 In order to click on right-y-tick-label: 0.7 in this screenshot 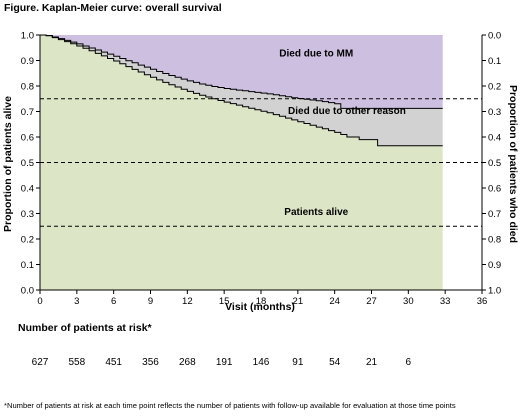, I will do `click(494, 214)`.